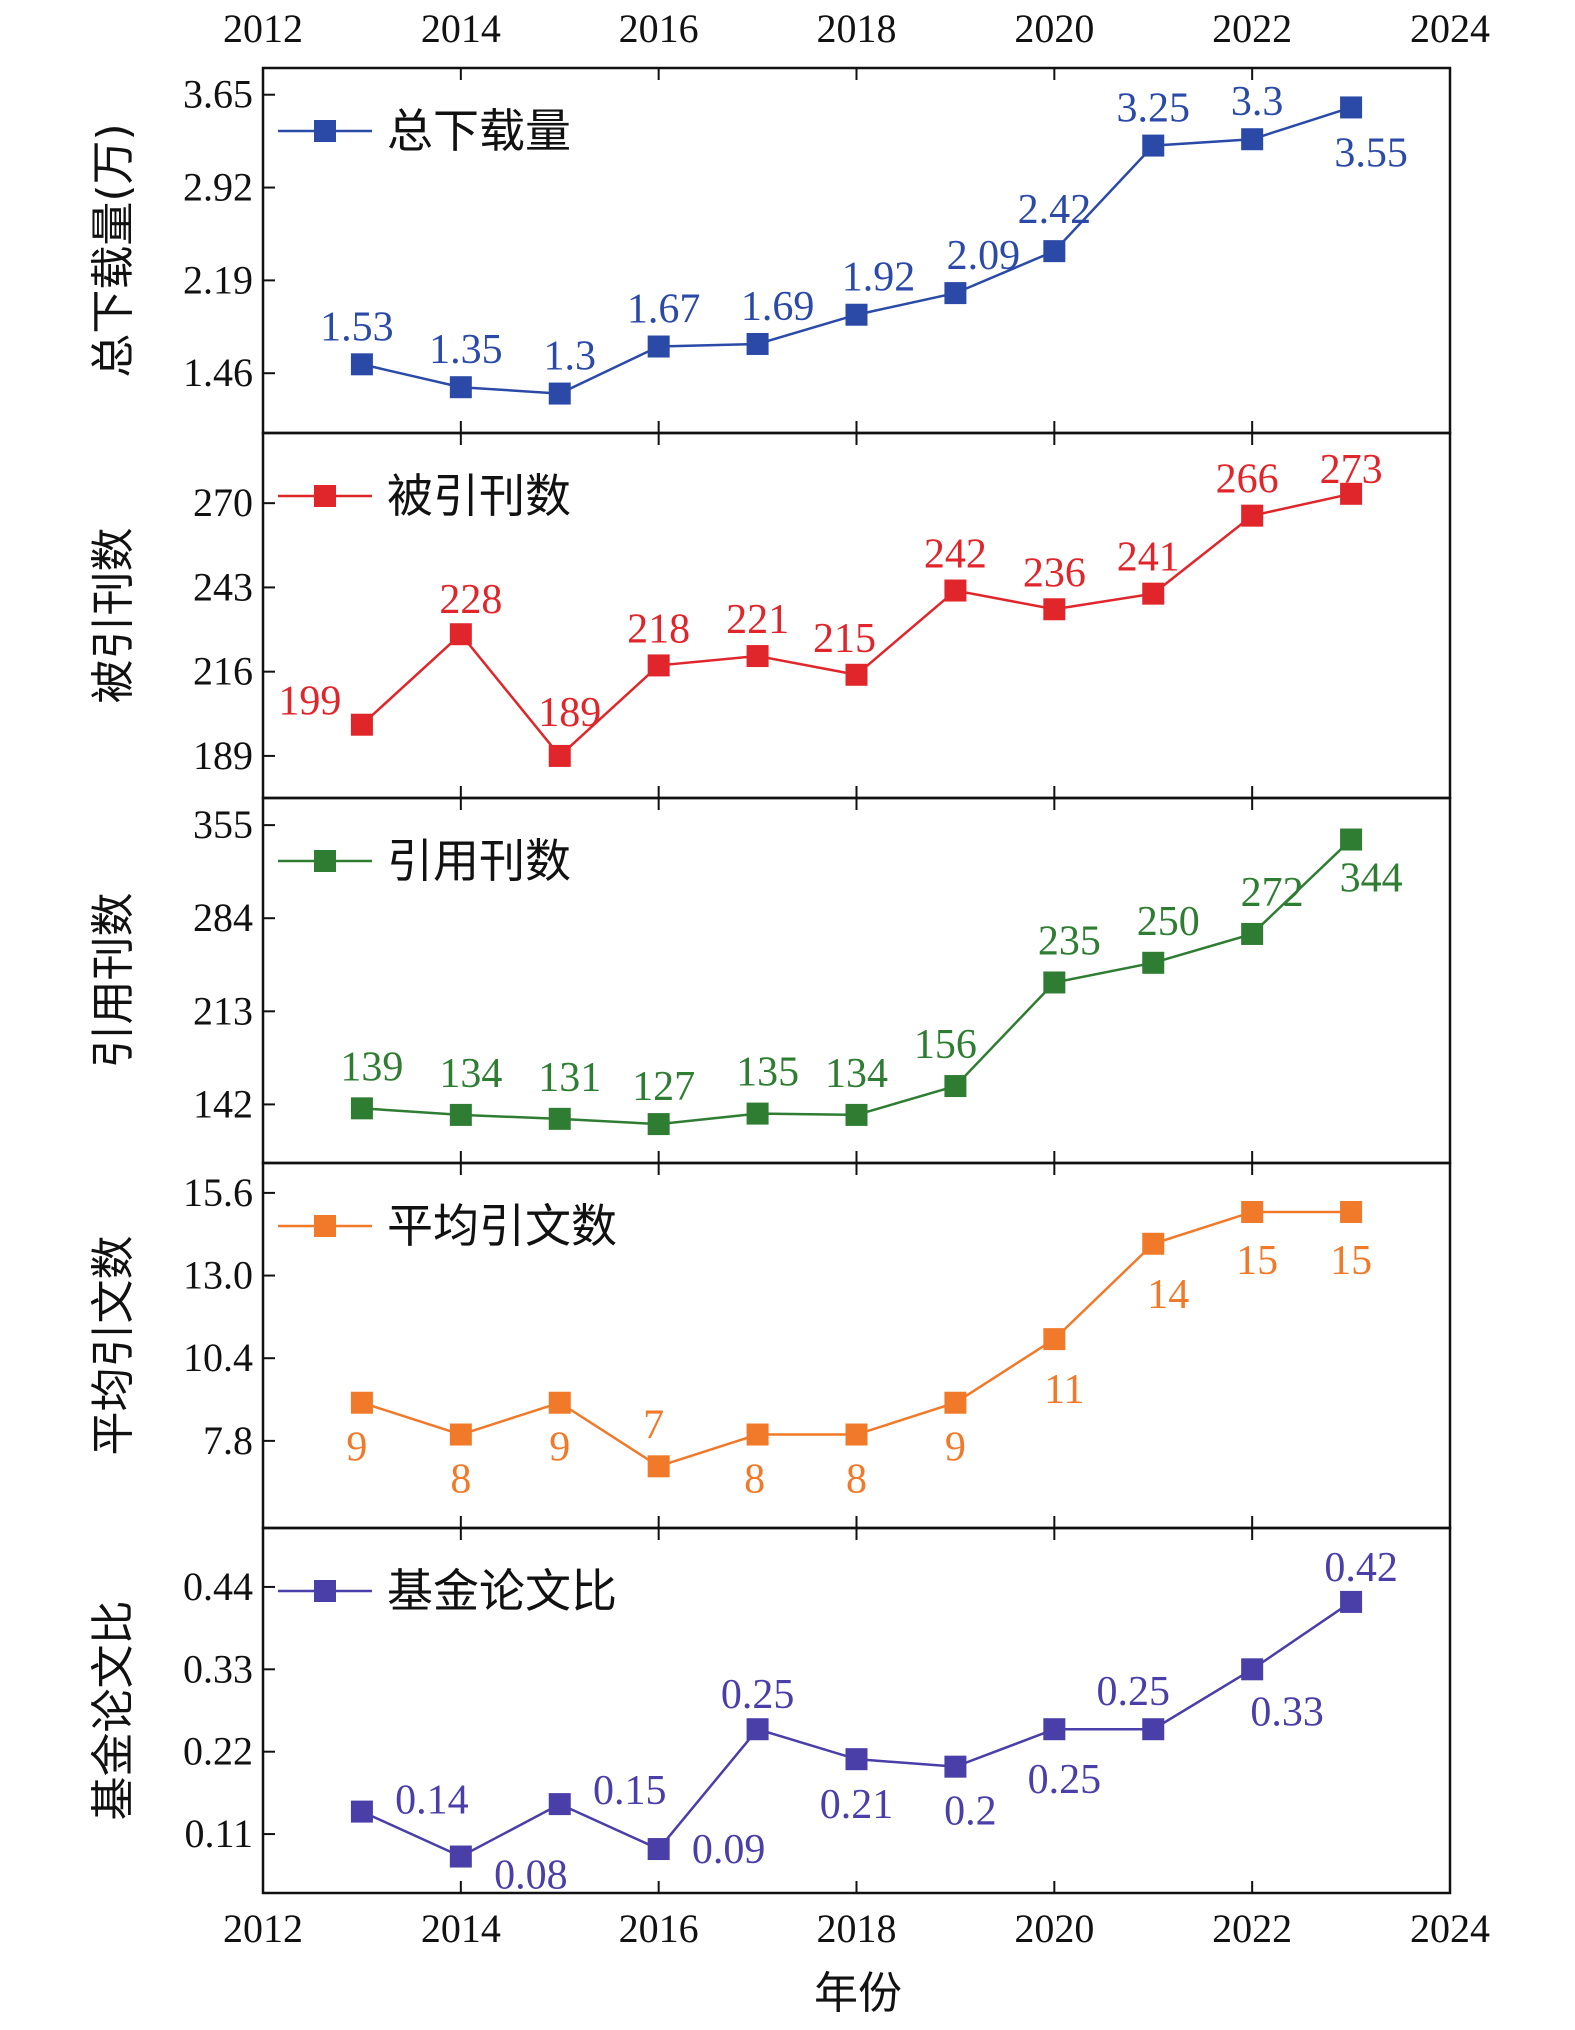 The width and height of the screenshot is (1575, 2030). I want to click on data-label: 3.25, so click(1154, 109).